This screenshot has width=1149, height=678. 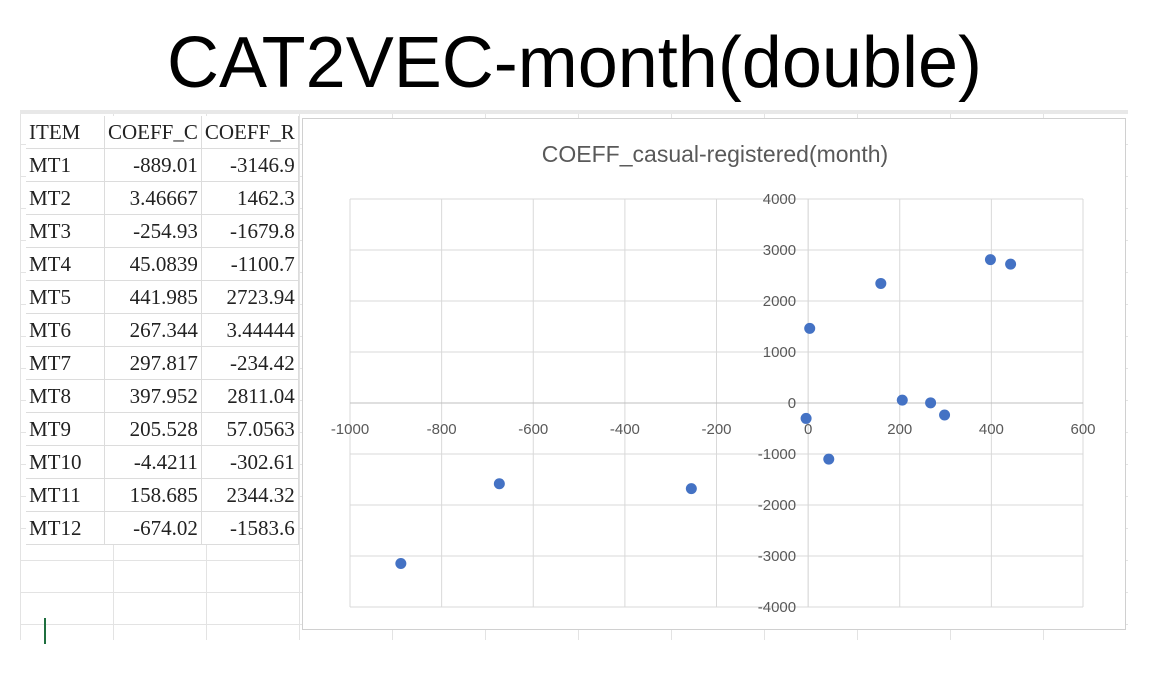 I want to click on table-row: MT12 -674.02 -1583.6, so click(x=162, y=528).